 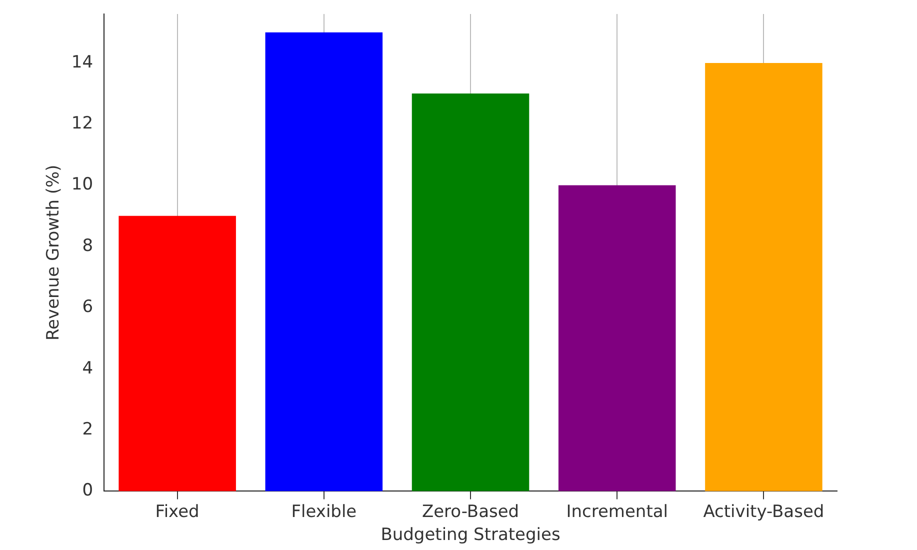 What do you see at coordinates (88, 368) in the screenshot?
I see `y-tick-label: 4` at bounding box center [88, 368].